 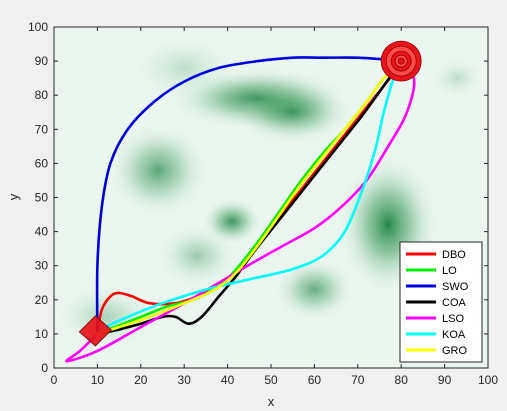 What do you see at coordinates (454, 255) in the screenshot?
I see `legend-label-dbo: DBO` at bounding box center [454, 255].